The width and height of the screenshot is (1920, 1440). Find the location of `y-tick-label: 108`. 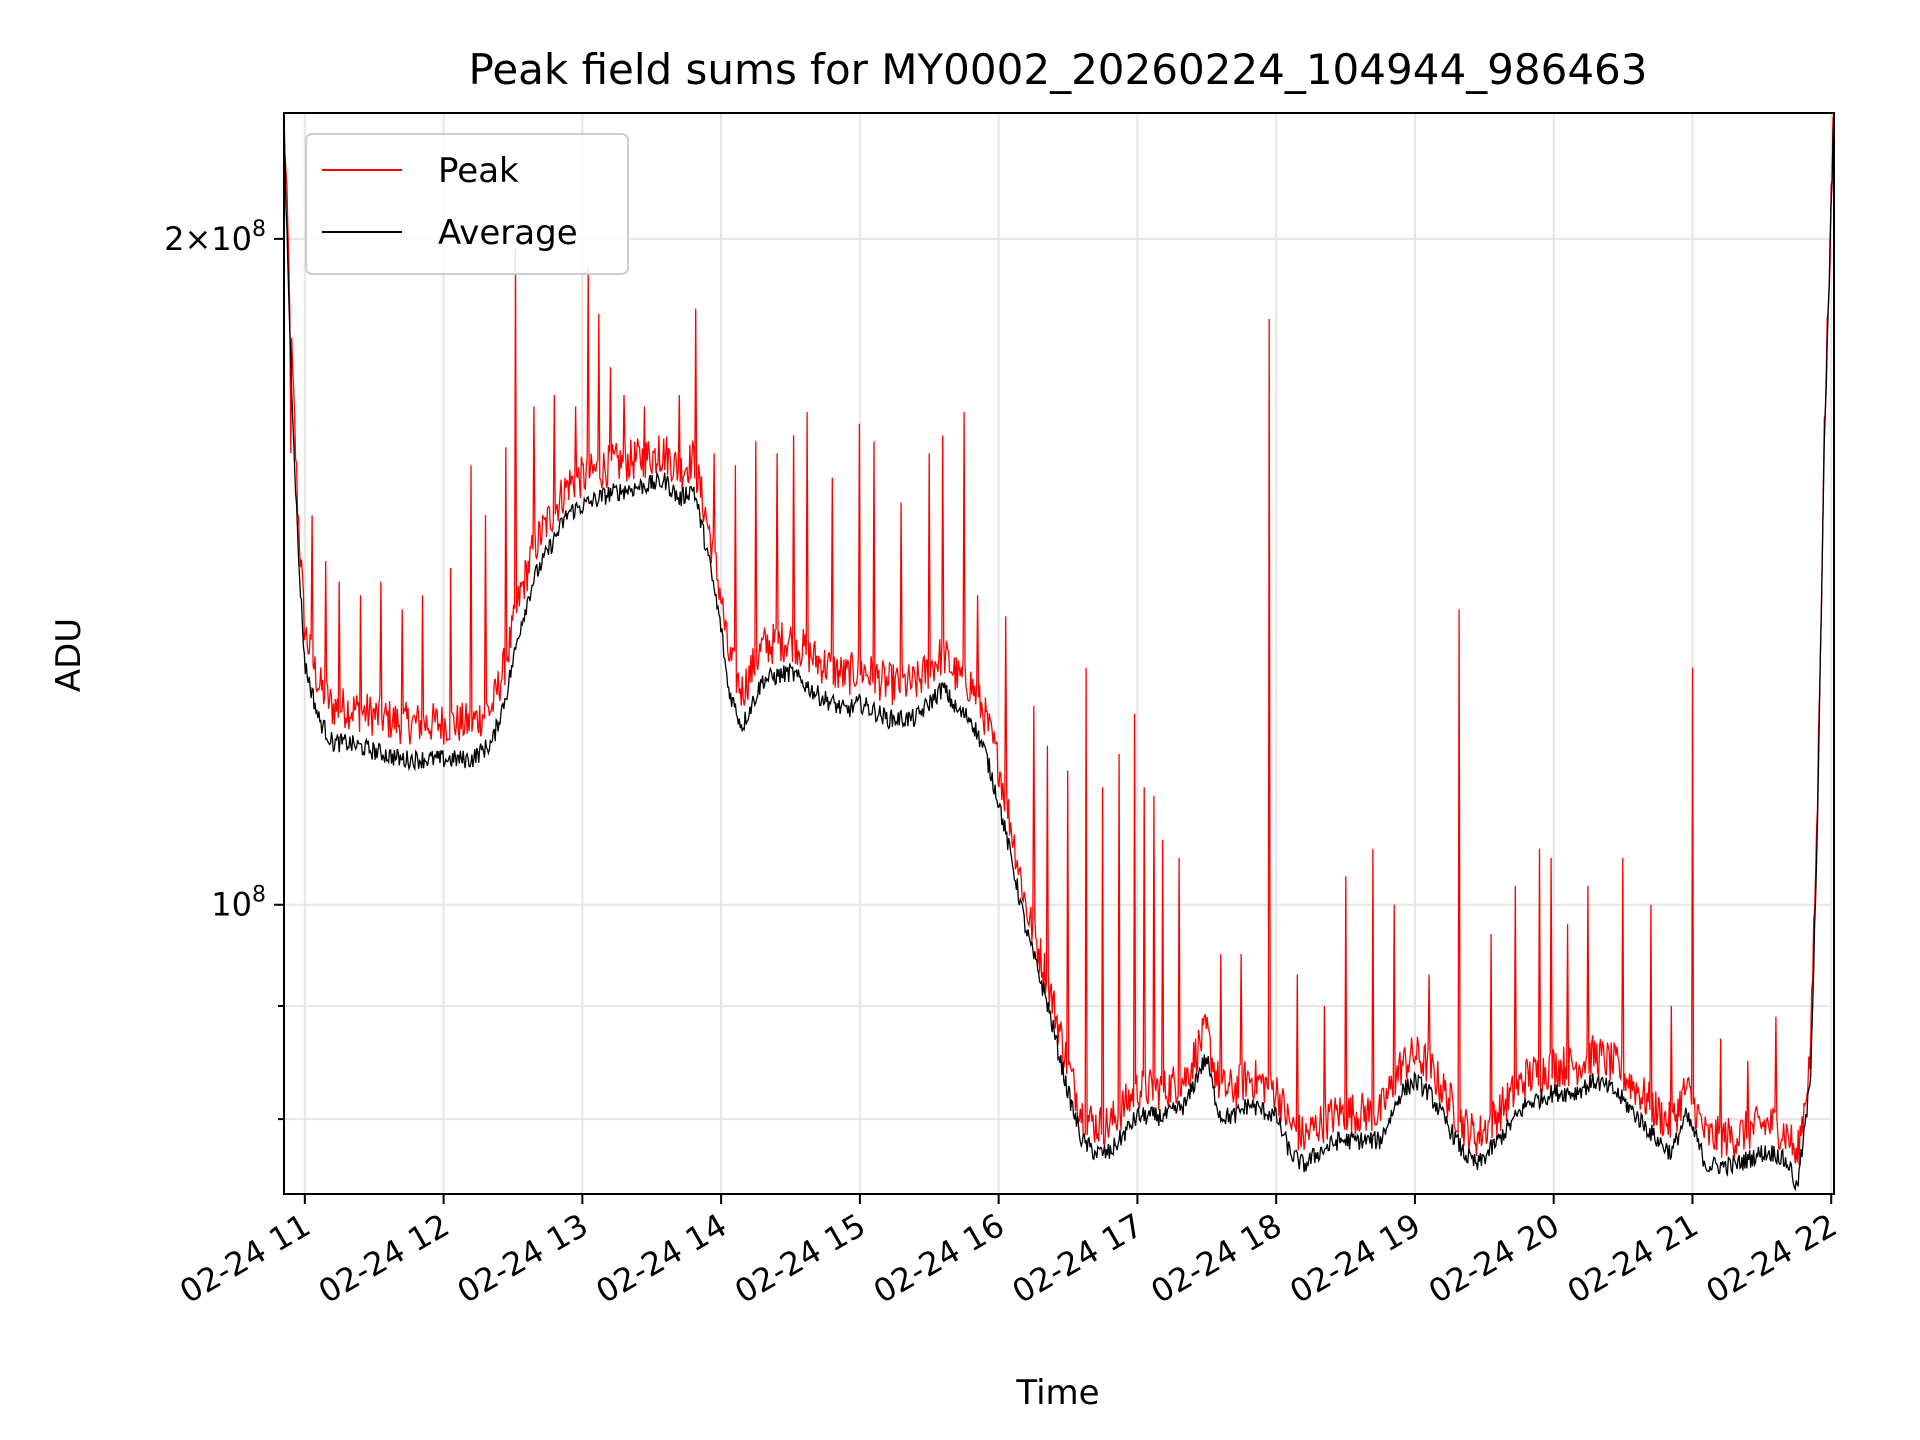

y-tick-label: 108 is located at coordinates (238, 903).